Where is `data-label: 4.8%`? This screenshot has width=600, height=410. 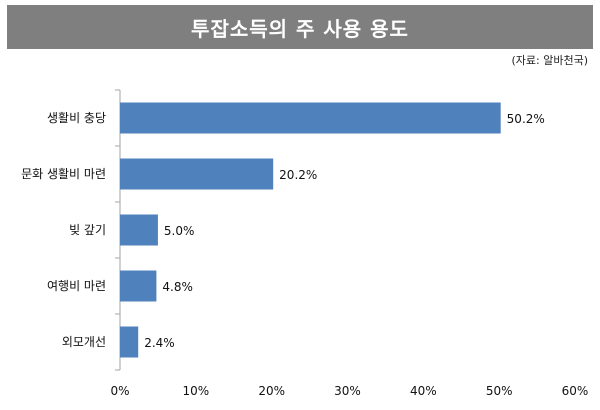 data-label: 4.8% is located at coordinates (177, 287).